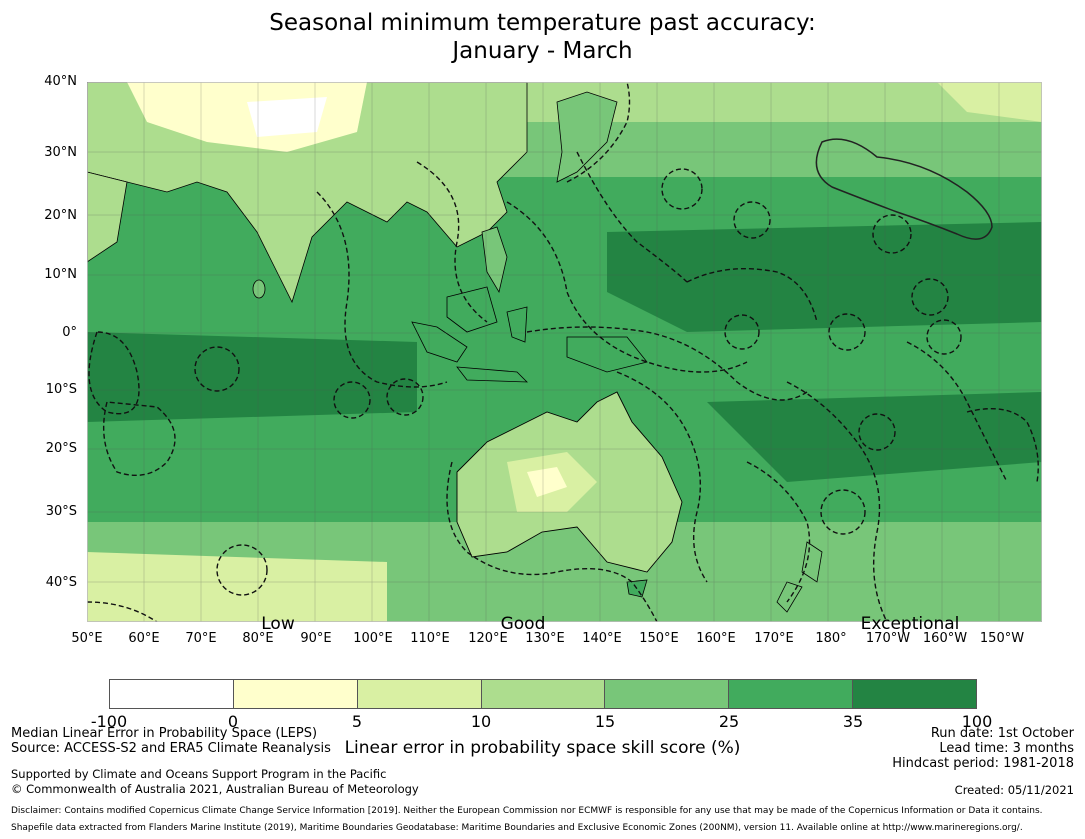  I want to click on hawaii-eez, so click(904, 189).